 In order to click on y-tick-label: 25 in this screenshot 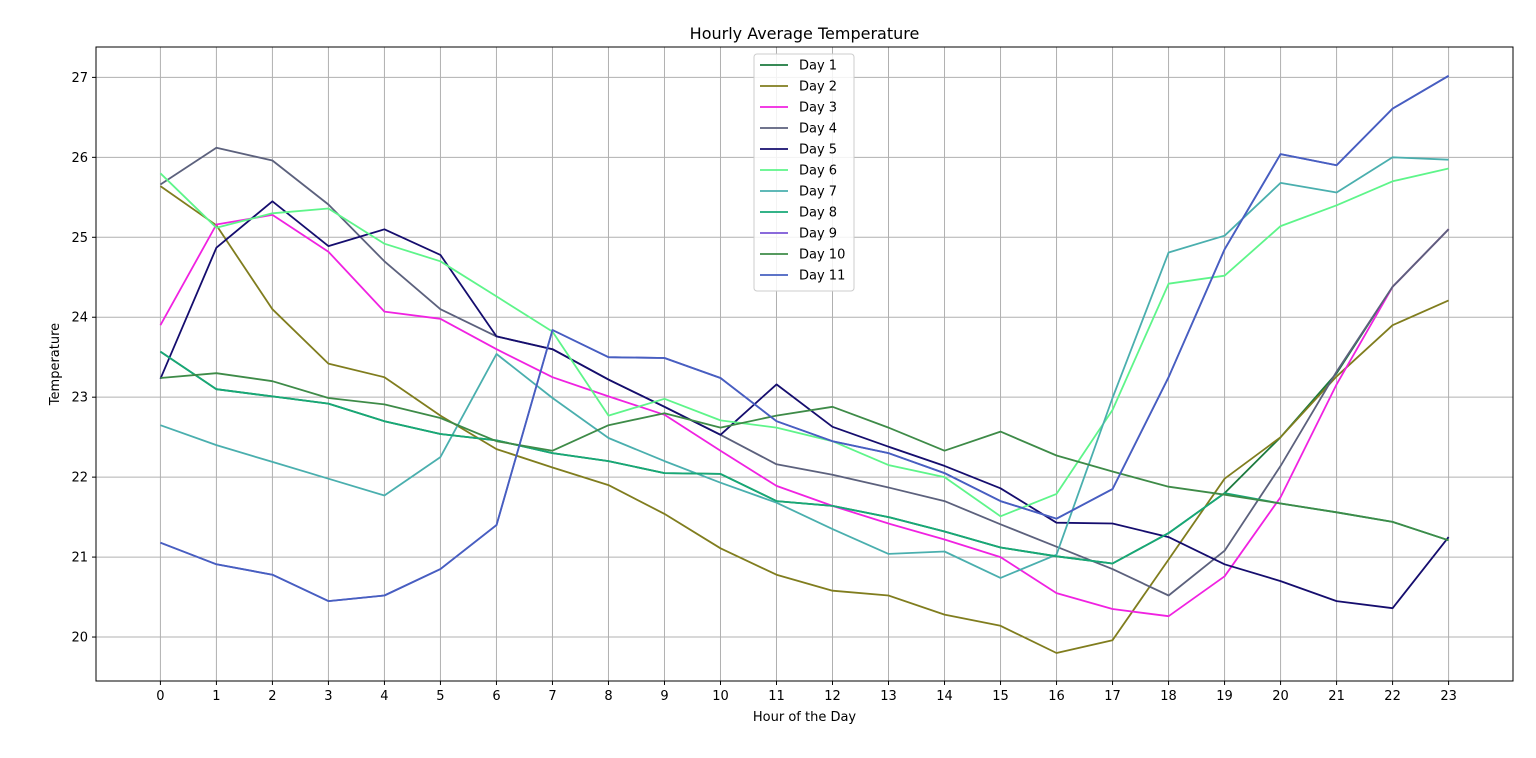, I will do `click(79, 238)`.